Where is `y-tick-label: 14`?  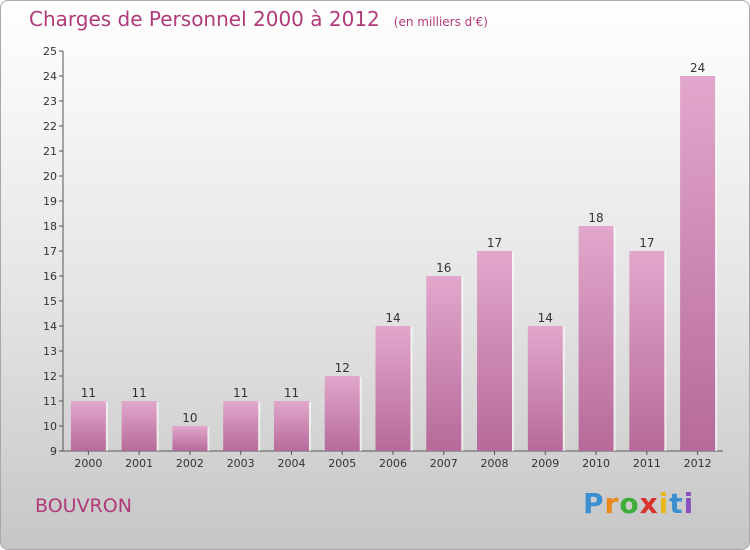
y-tick-label: 14 is located at coordinates (50, 326).